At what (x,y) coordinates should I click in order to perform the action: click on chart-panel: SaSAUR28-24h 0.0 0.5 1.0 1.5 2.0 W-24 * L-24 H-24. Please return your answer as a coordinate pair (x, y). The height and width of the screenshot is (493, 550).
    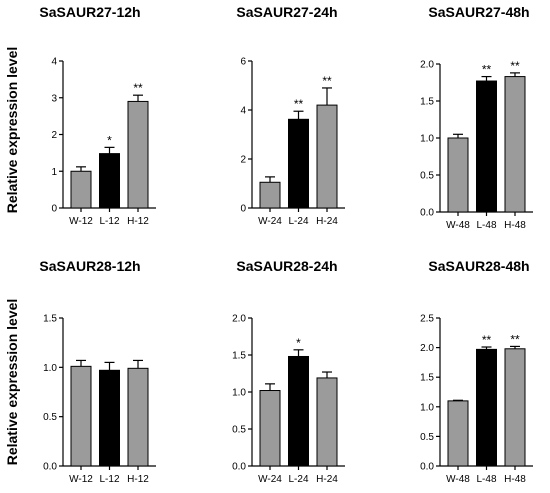
    Looking at the image, I should click on (288, 371).